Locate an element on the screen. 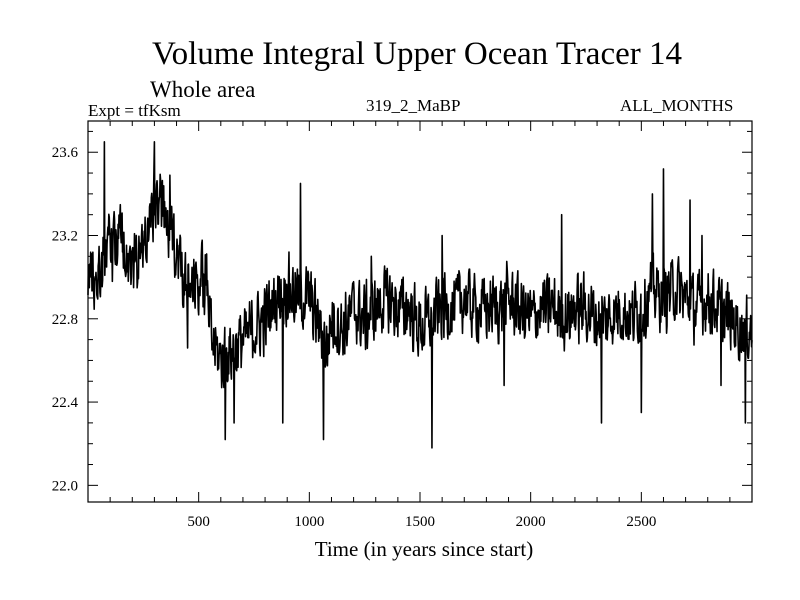 This screenshot has height=600, width=800. experiment-label: Expt = tfKsm is located at coordinates (134, 110).